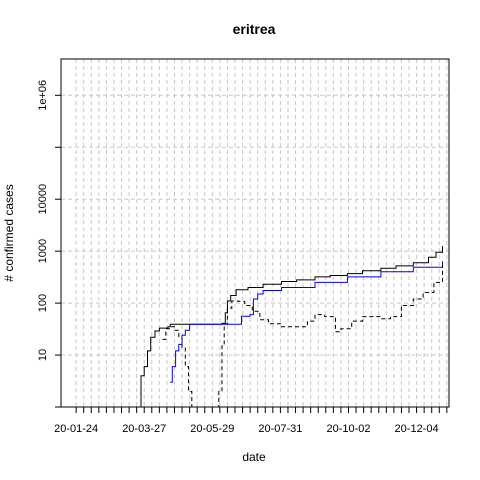  Describe the element at coordinates (43, 95) in the screenshot. I see `y-tick-label: 1e+06` at that location.